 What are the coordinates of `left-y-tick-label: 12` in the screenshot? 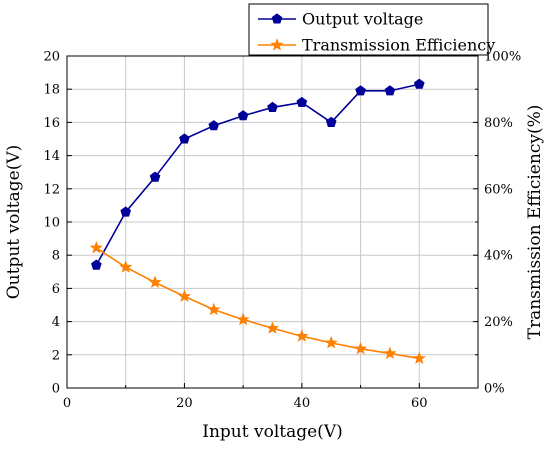 It's located at (51, 189).